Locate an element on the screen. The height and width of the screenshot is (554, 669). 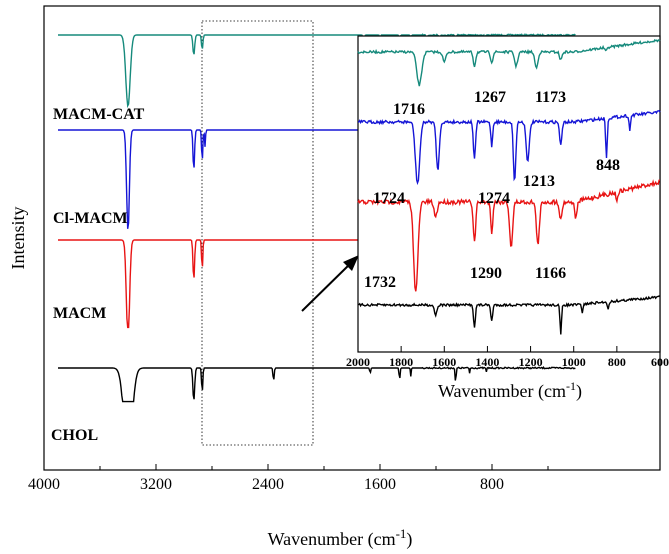
series-label-cl-macm: Cl-MACM is located at coordinates (90, 218).